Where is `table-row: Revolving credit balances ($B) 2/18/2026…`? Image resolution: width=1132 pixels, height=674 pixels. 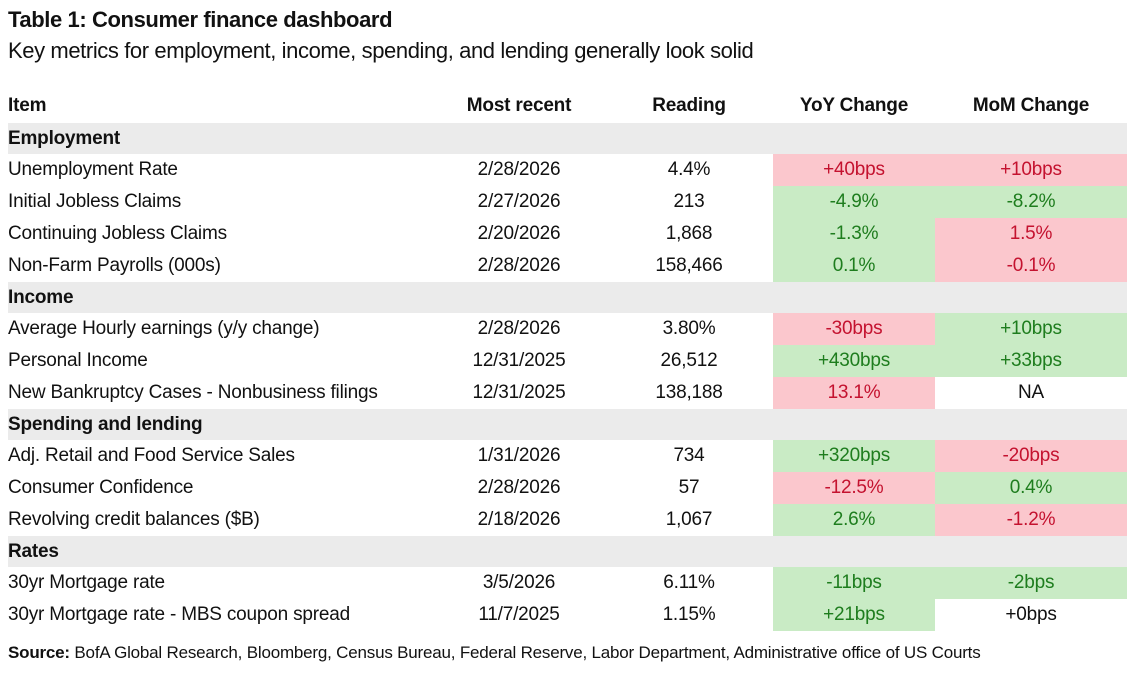 table-row: Revolving credit balances ($B) 2/18/2026… is located at coordinates (567, 520).